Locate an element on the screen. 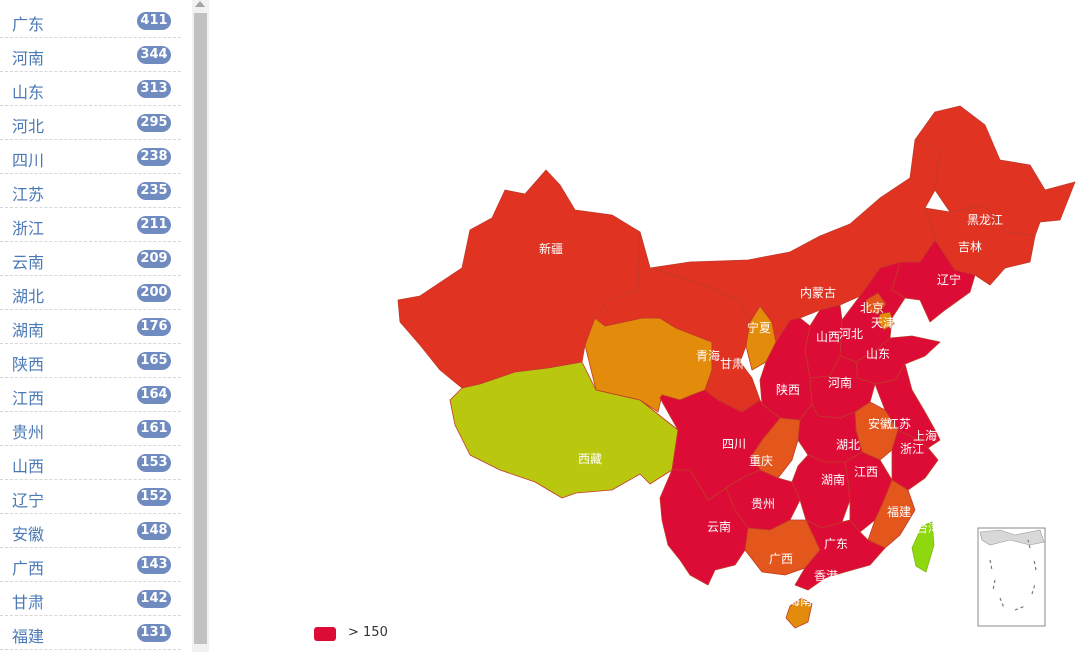 The image size is (1080, 652). province-name: 安徽 is located at coordinates (28, 534).